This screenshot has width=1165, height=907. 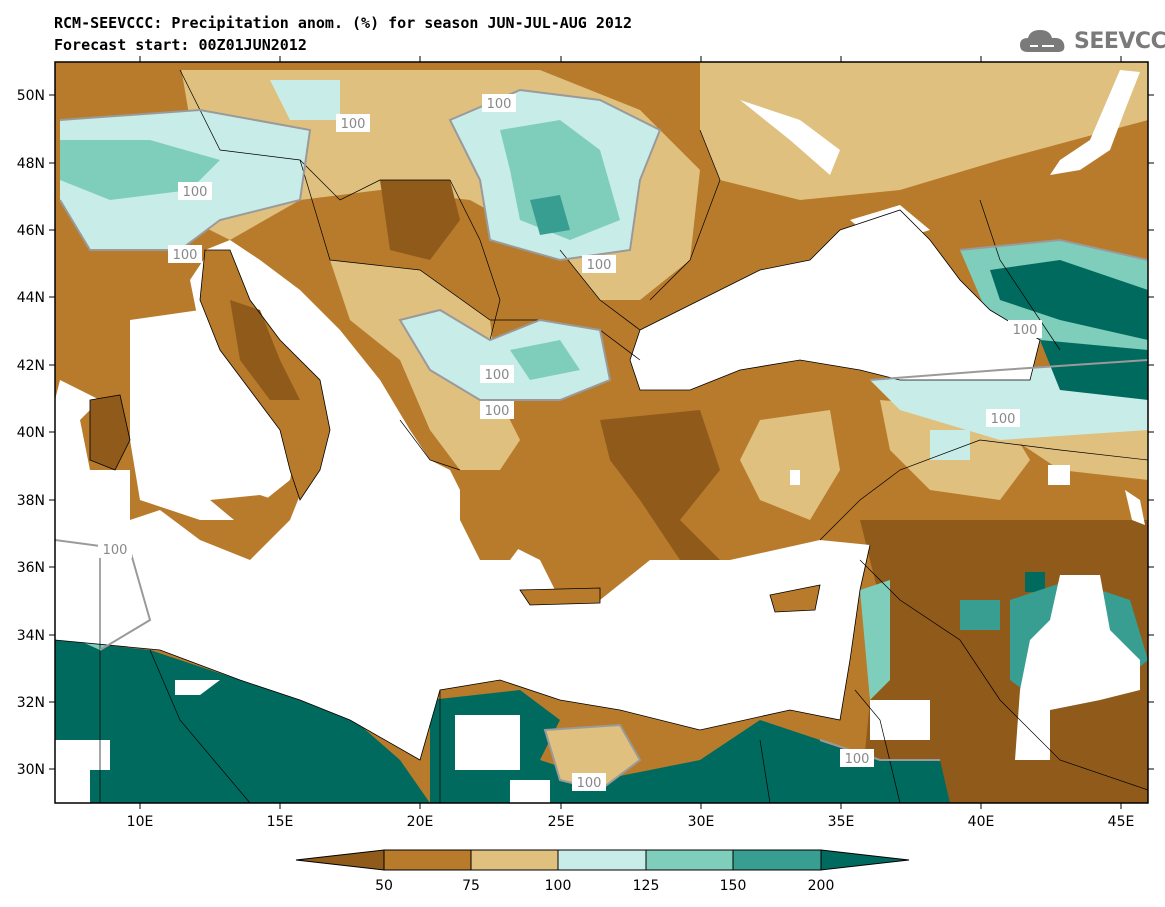 What do you see at coordinates (31, 433) in the screenshot?
I see `svg-text: 40N` at bounding box center [31, 433].